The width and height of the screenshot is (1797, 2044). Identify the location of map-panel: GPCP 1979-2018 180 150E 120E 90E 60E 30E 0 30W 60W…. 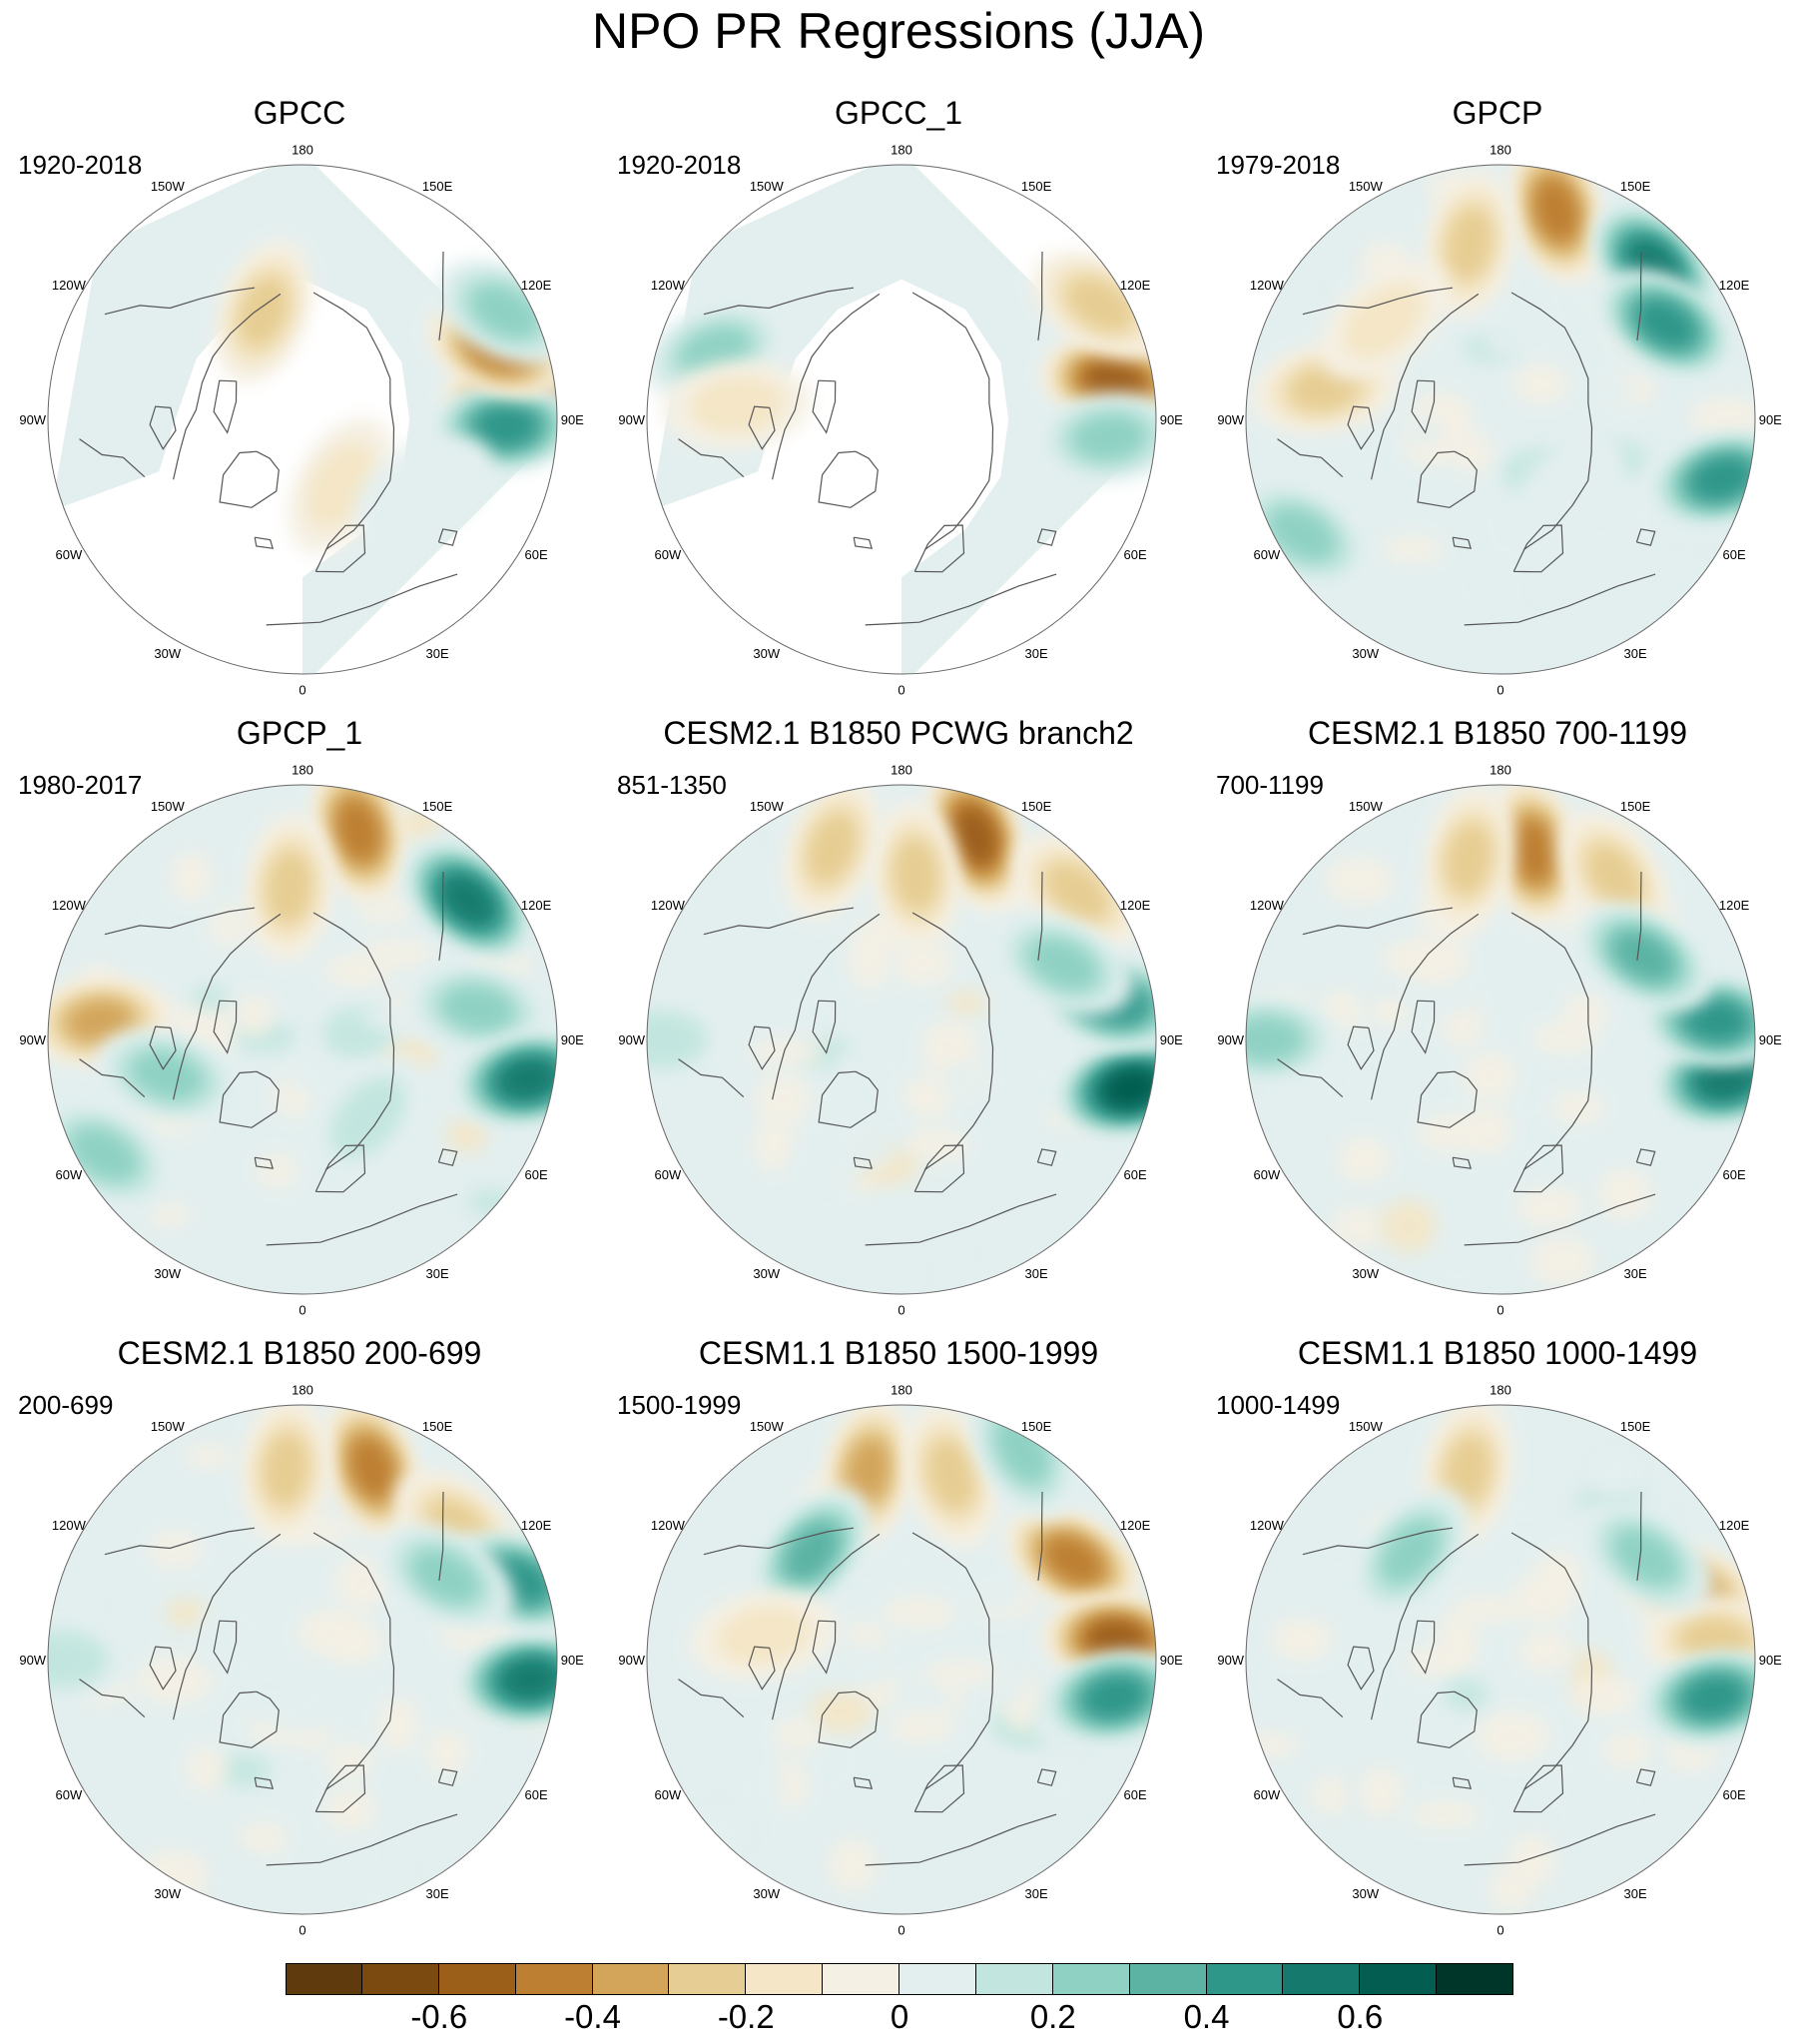
(1499, 396).